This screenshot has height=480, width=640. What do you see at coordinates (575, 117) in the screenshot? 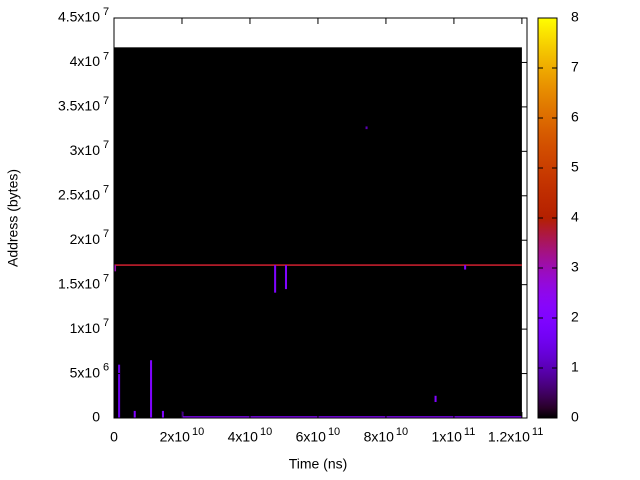
I see `colorbar-tick-label: 6` at bounding box center [575, 117].